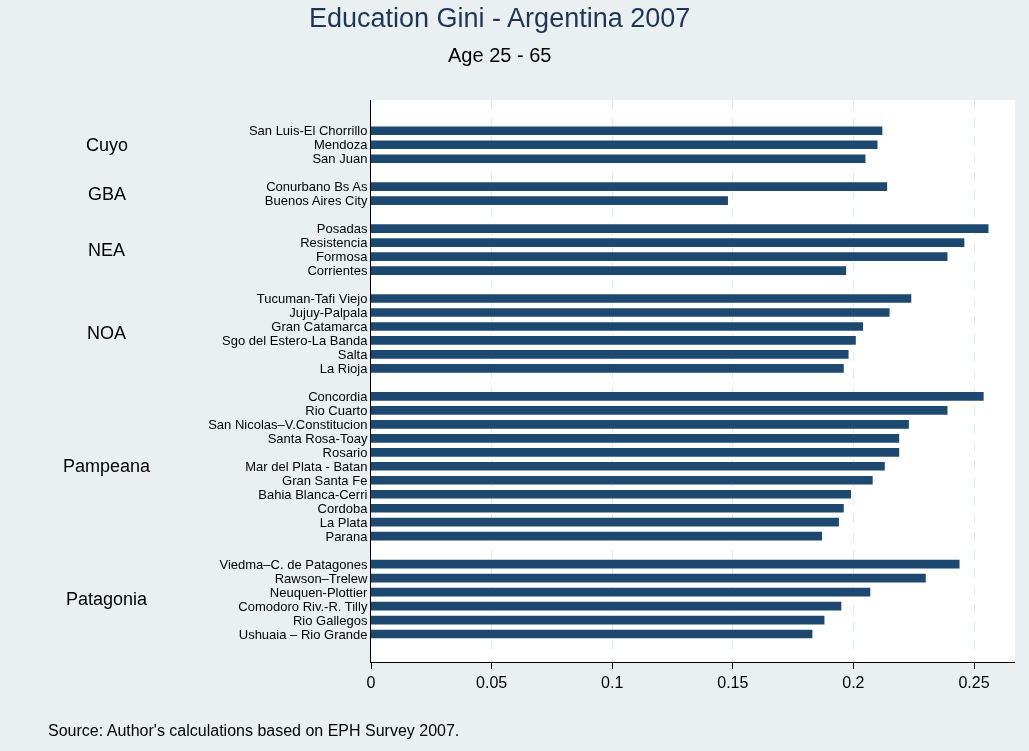  Describe the element at coordinates (340, 159) in the screenshot. I see `y-tick-label: San Juan` at that location.